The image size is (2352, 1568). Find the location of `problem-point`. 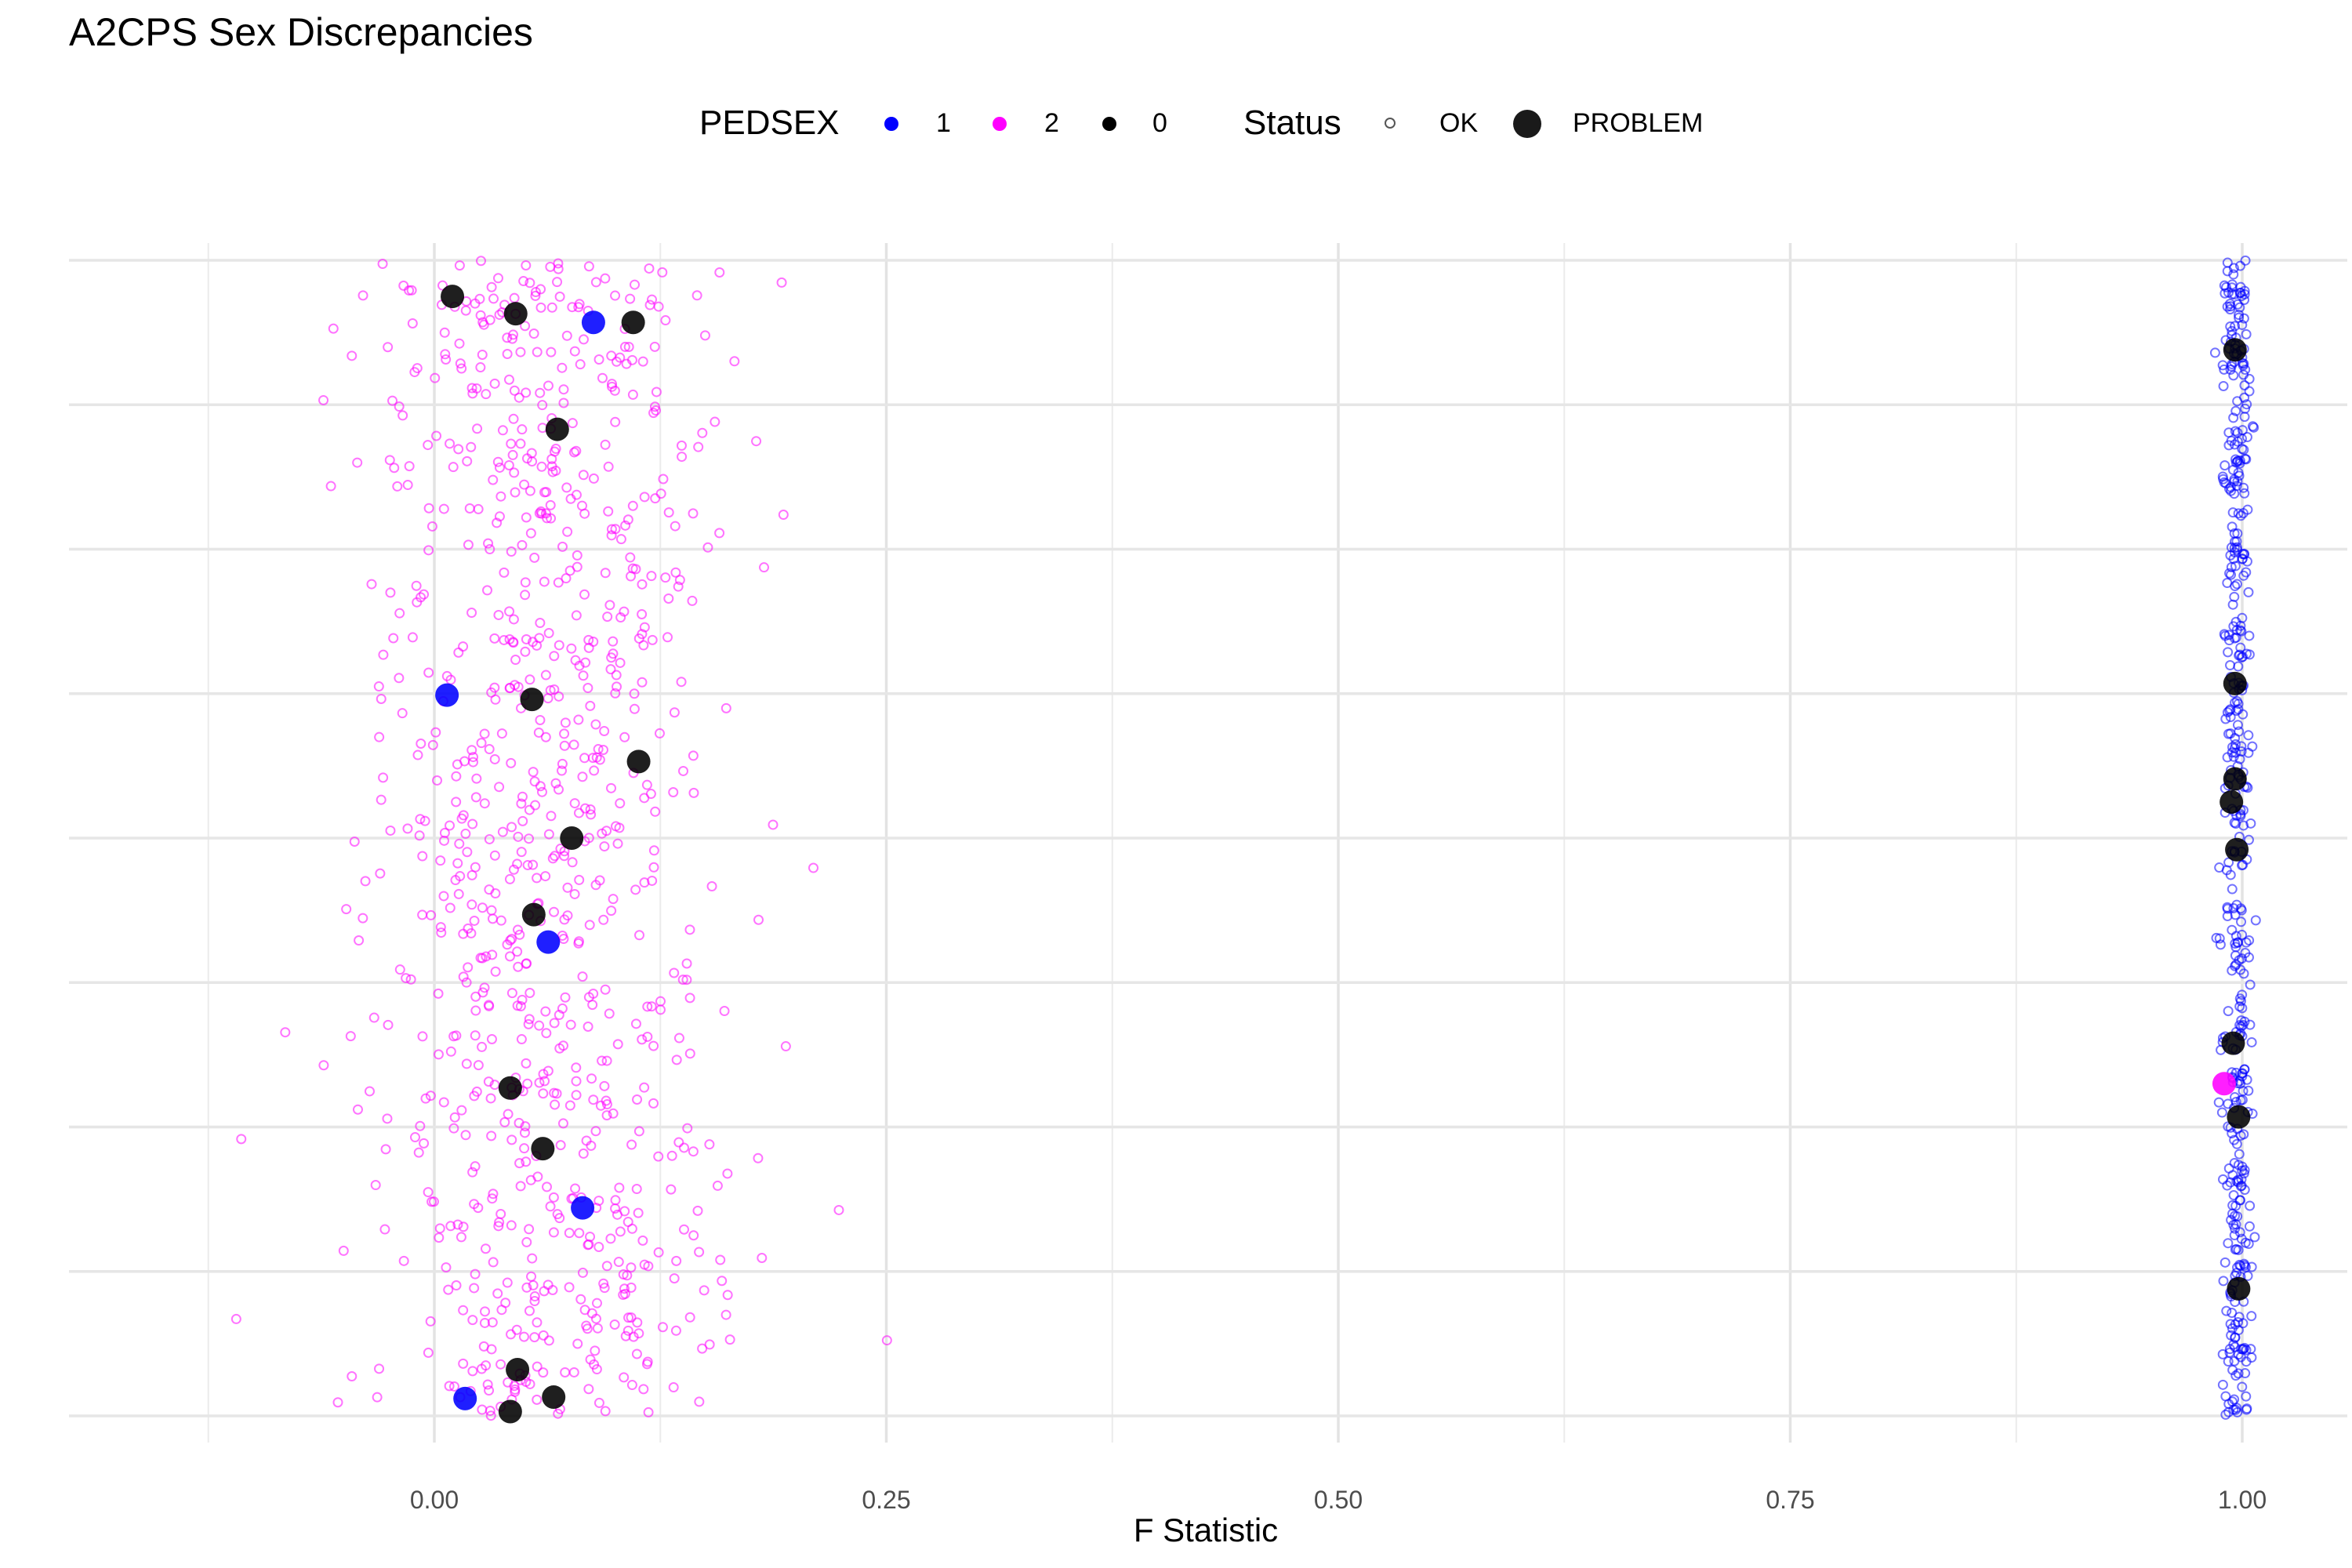

problem-point is located at coordinates (572, 838).